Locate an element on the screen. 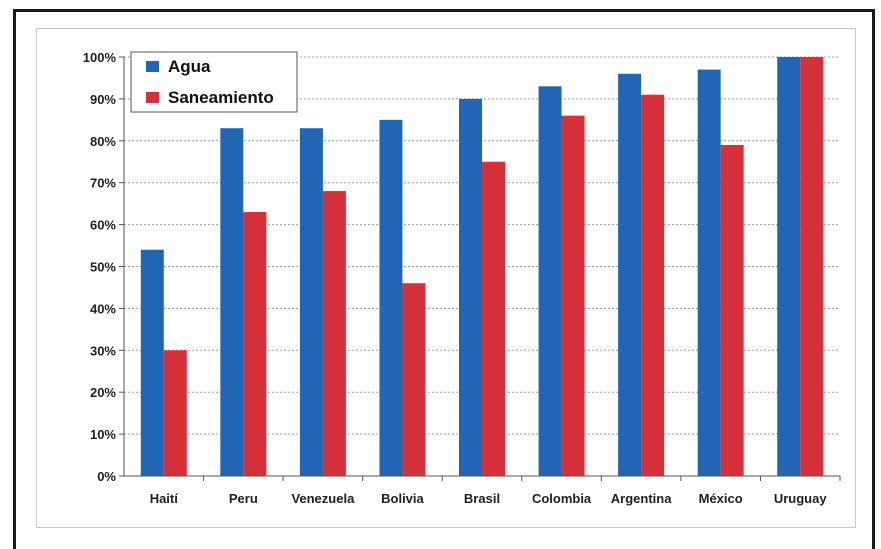 The image size is (881, 549). legend-label-saneamiento: Saneamiento is located at coordinates (221, 97).